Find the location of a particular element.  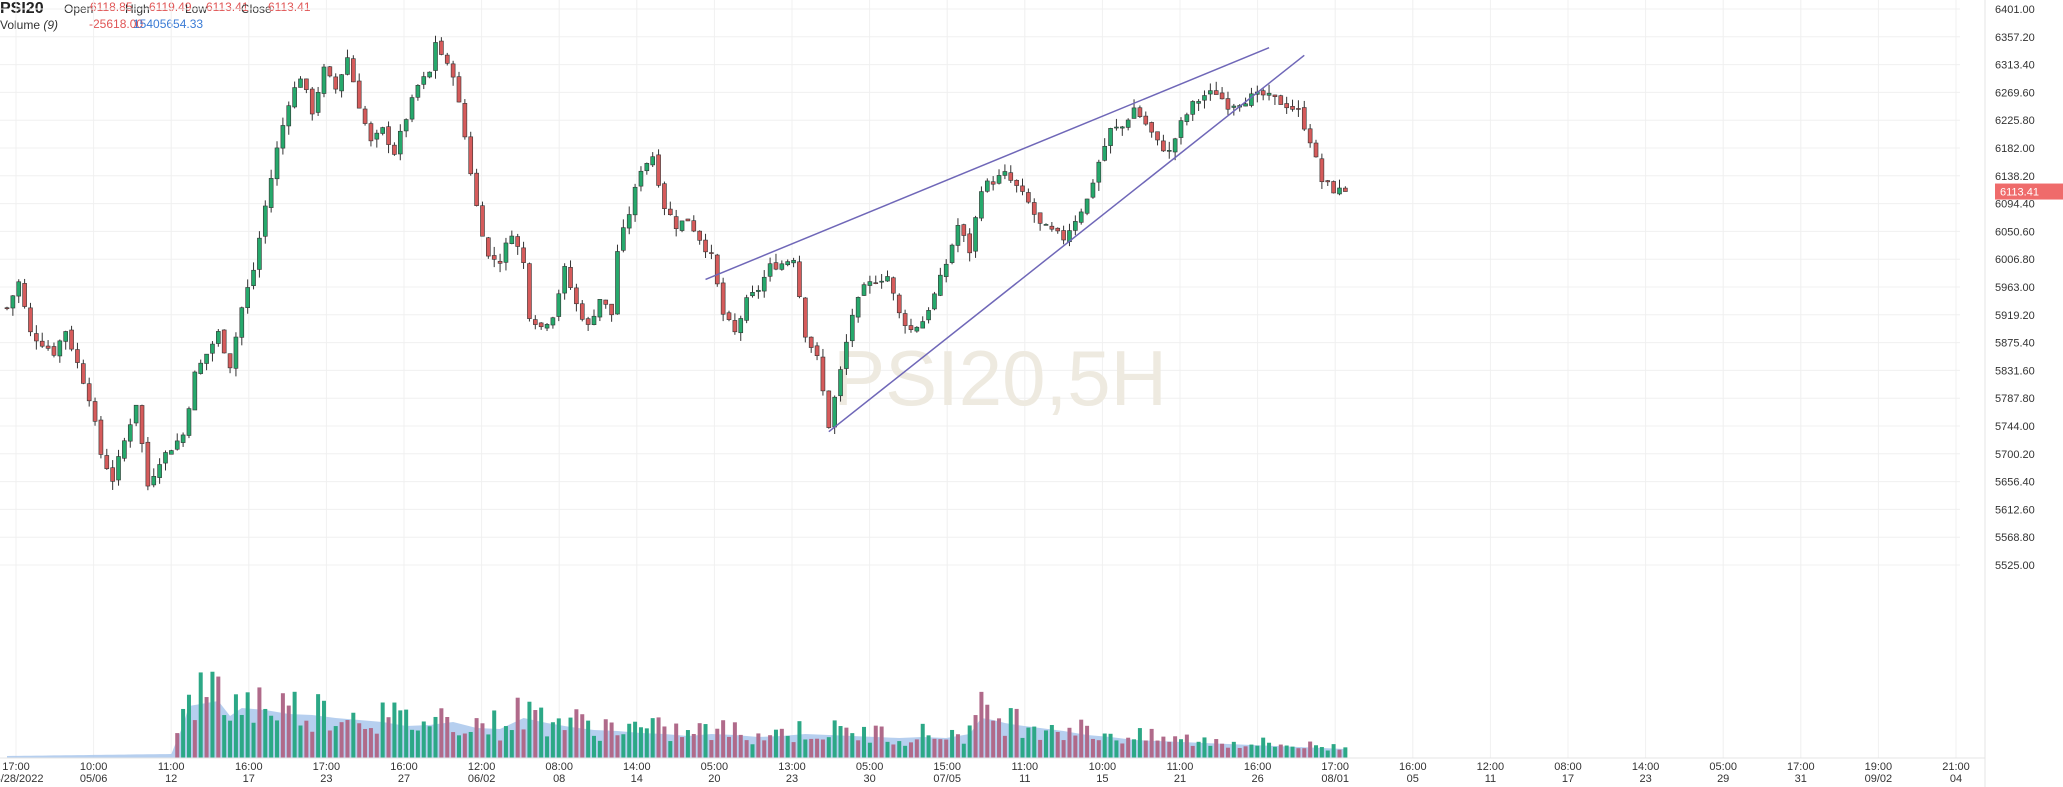

x-tick-date: 11 is located at coordinates (1024, 779).